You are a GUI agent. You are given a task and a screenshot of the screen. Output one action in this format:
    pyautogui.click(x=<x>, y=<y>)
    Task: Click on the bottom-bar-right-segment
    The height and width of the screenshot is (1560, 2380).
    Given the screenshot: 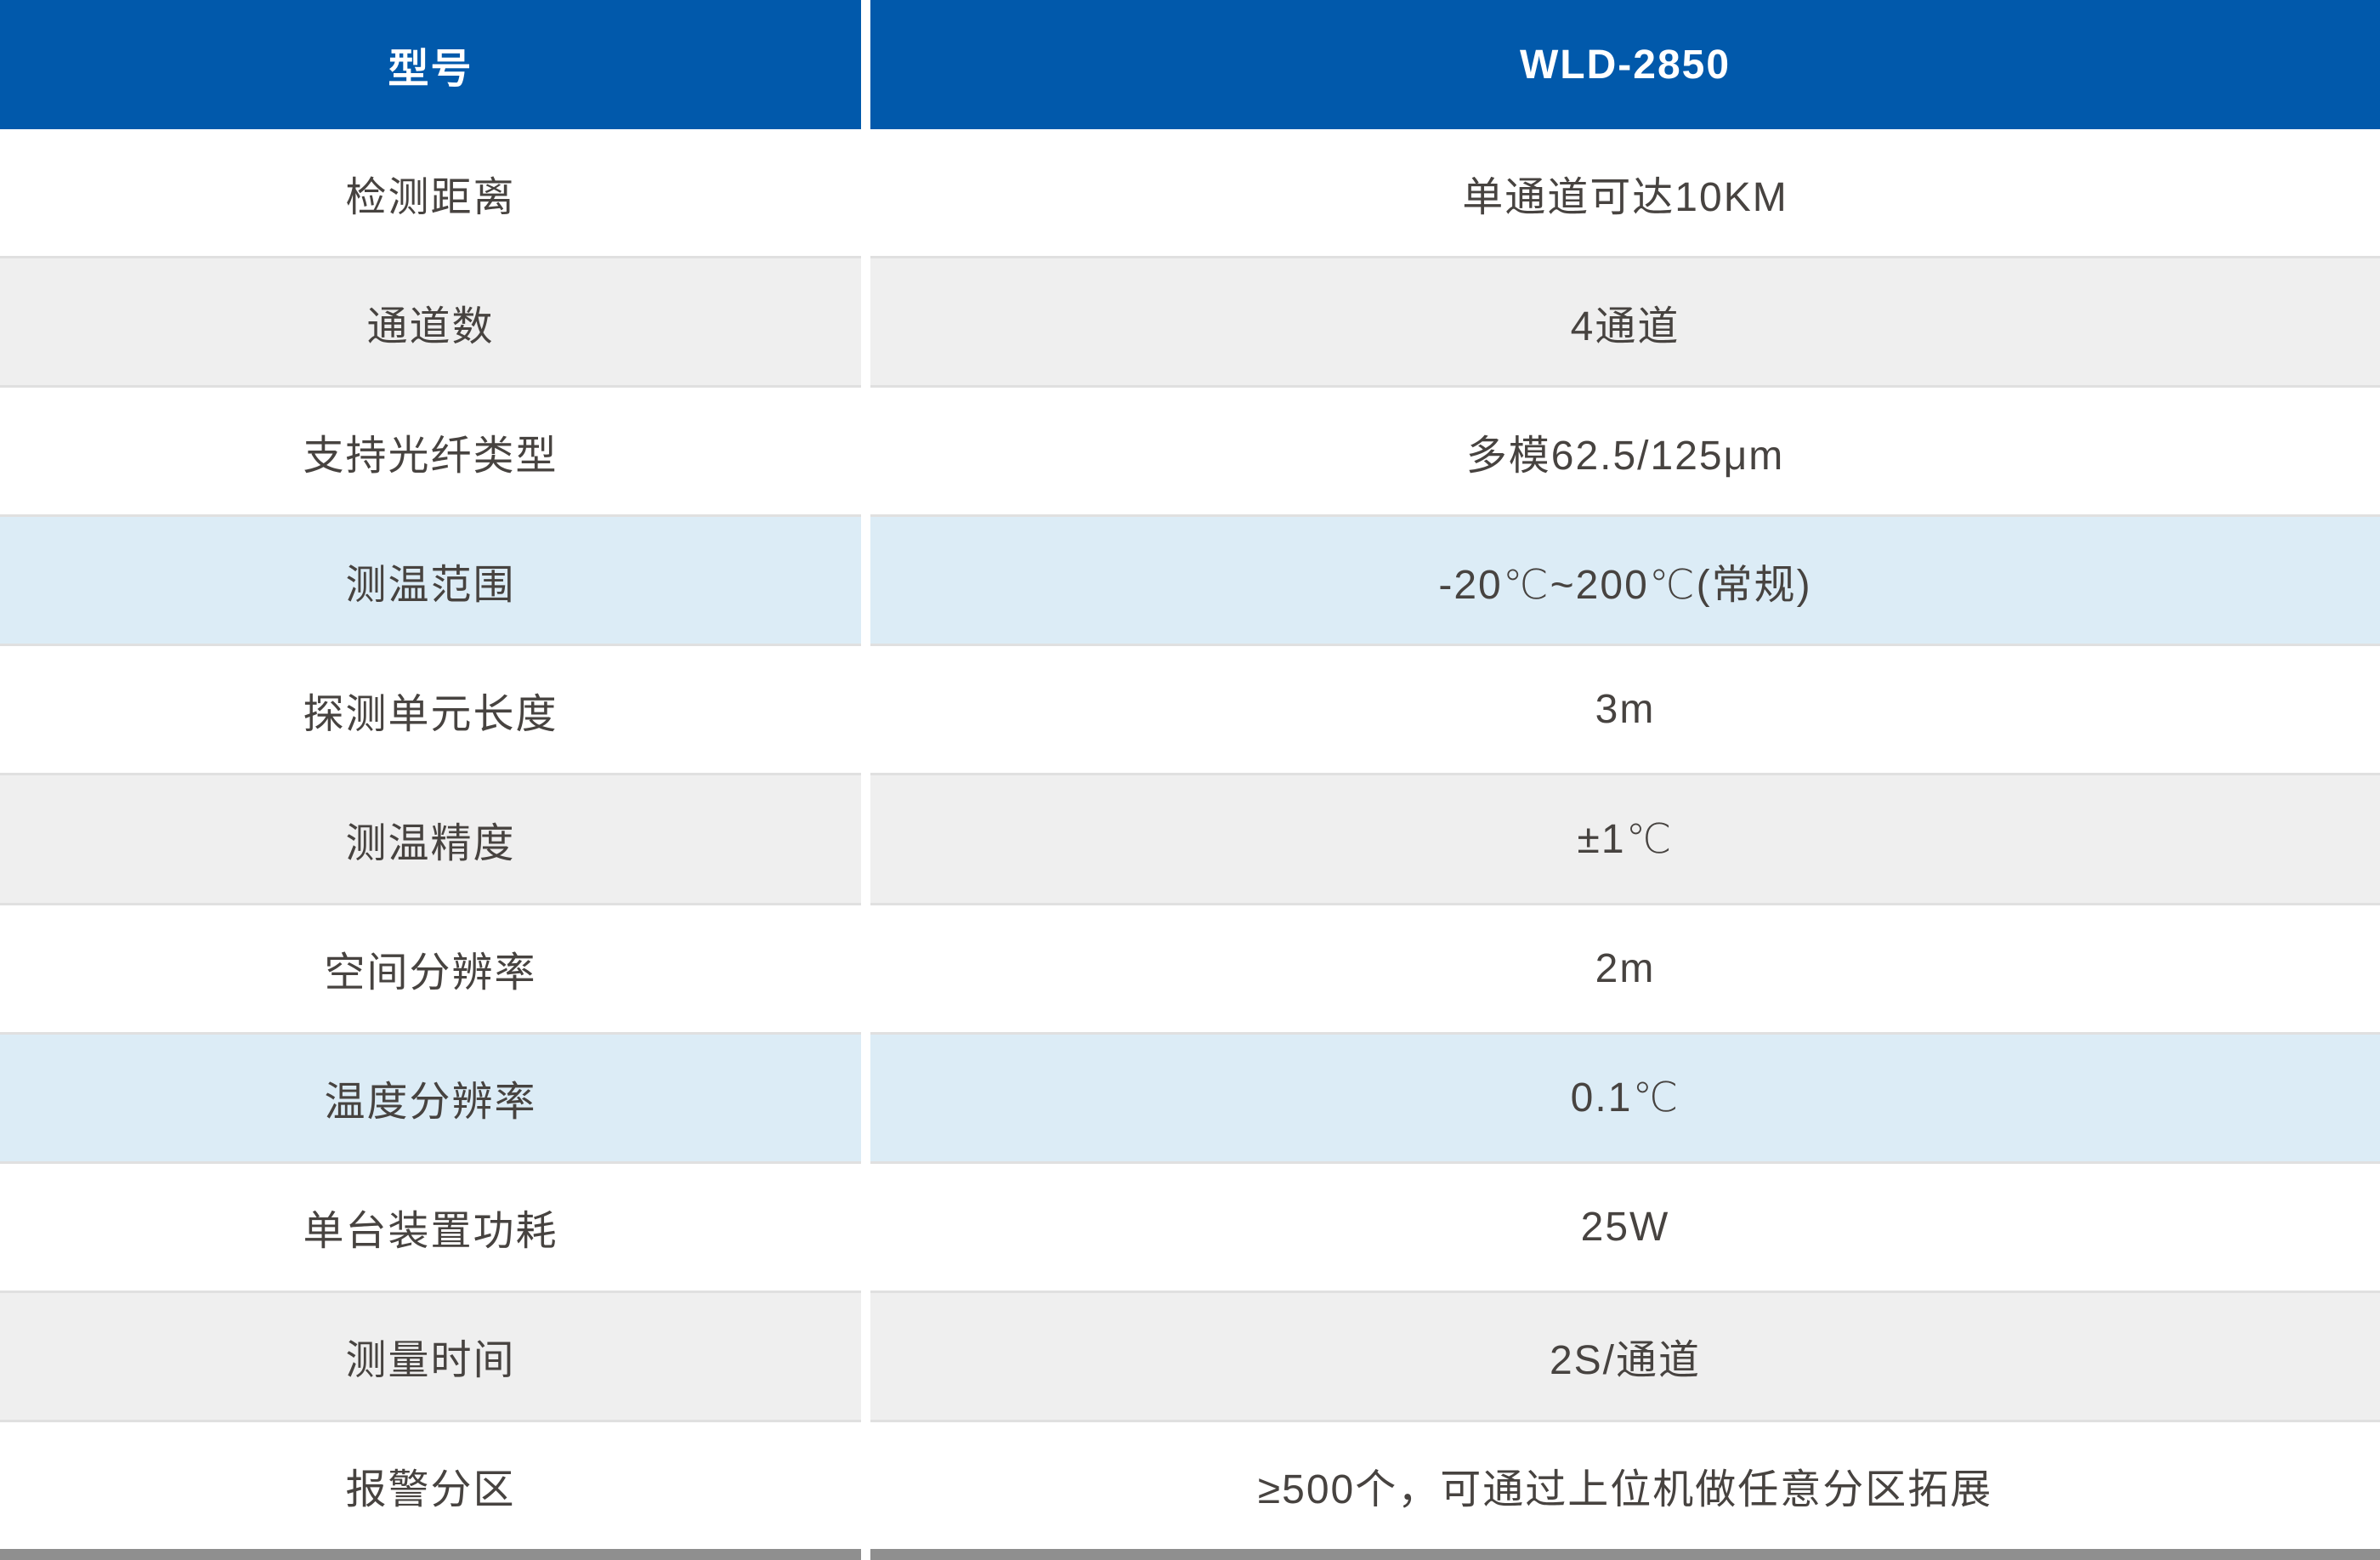 What is the action you would take?
    pyautogui.click(x=1625, y=1554)
    